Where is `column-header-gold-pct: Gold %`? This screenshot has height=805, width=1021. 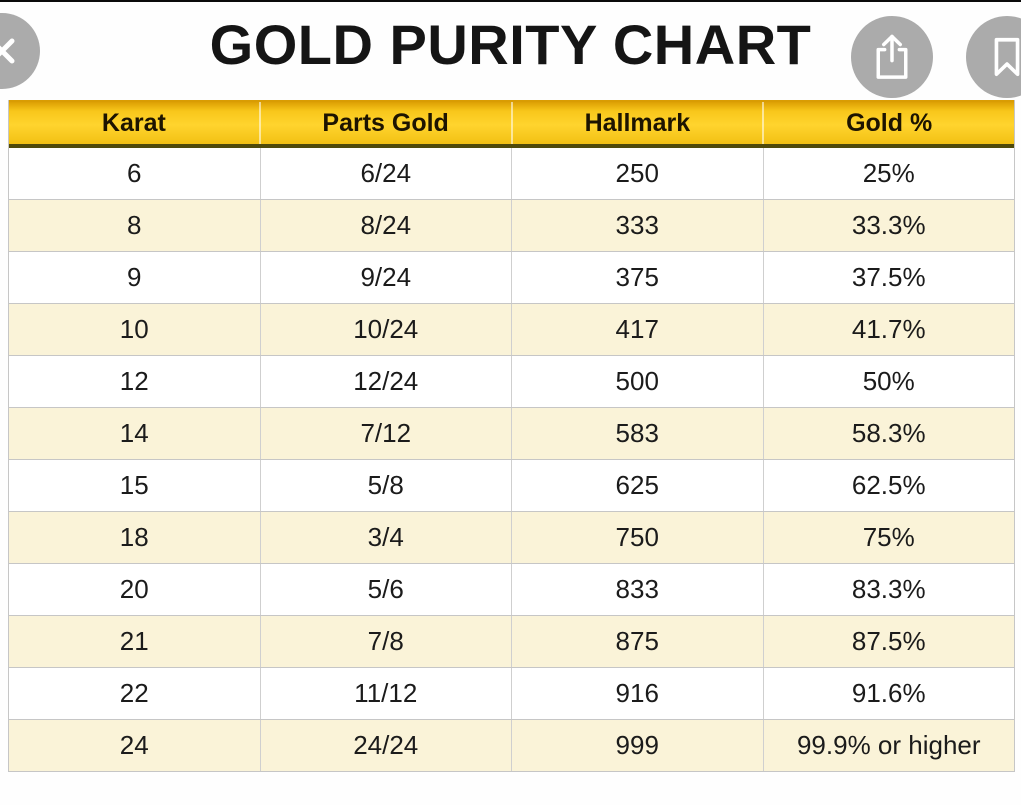
column-header-gold-pct: Gold % is located at coordinates (889, 122).